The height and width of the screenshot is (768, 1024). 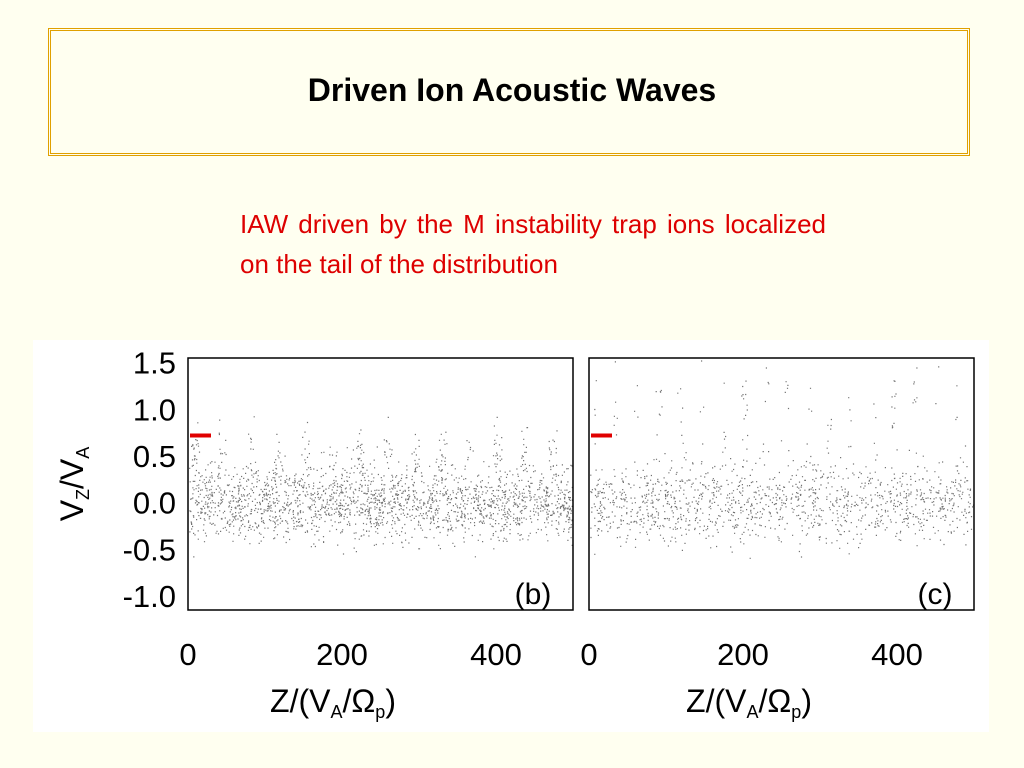 What do you see at coordinates (154, 456) in the screenshot?
I see `y-tick-label: 0.5` at bounding box center [154, 456].